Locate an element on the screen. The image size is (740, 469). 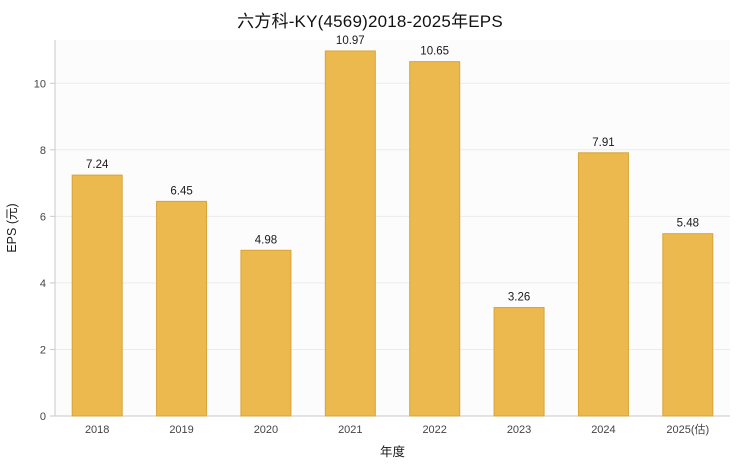
bar-2019 is located at coordinates (182, 308).